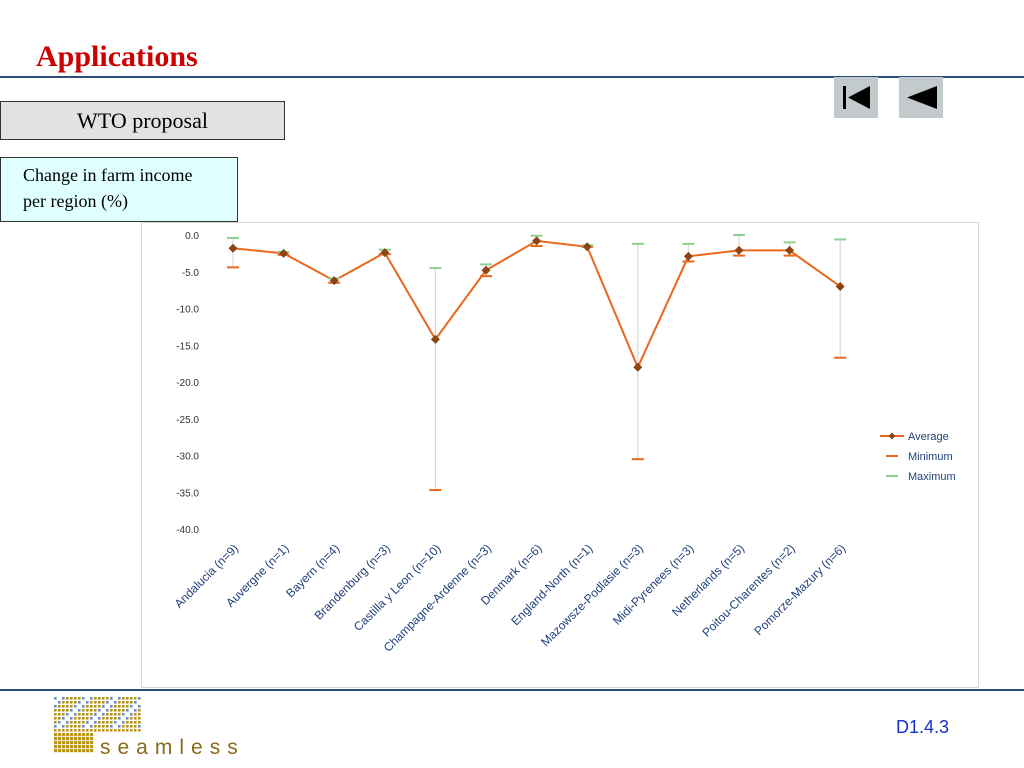 This screenshot has width=1024, height=768. I want to click on previous-slide-button, so click(921, 97).